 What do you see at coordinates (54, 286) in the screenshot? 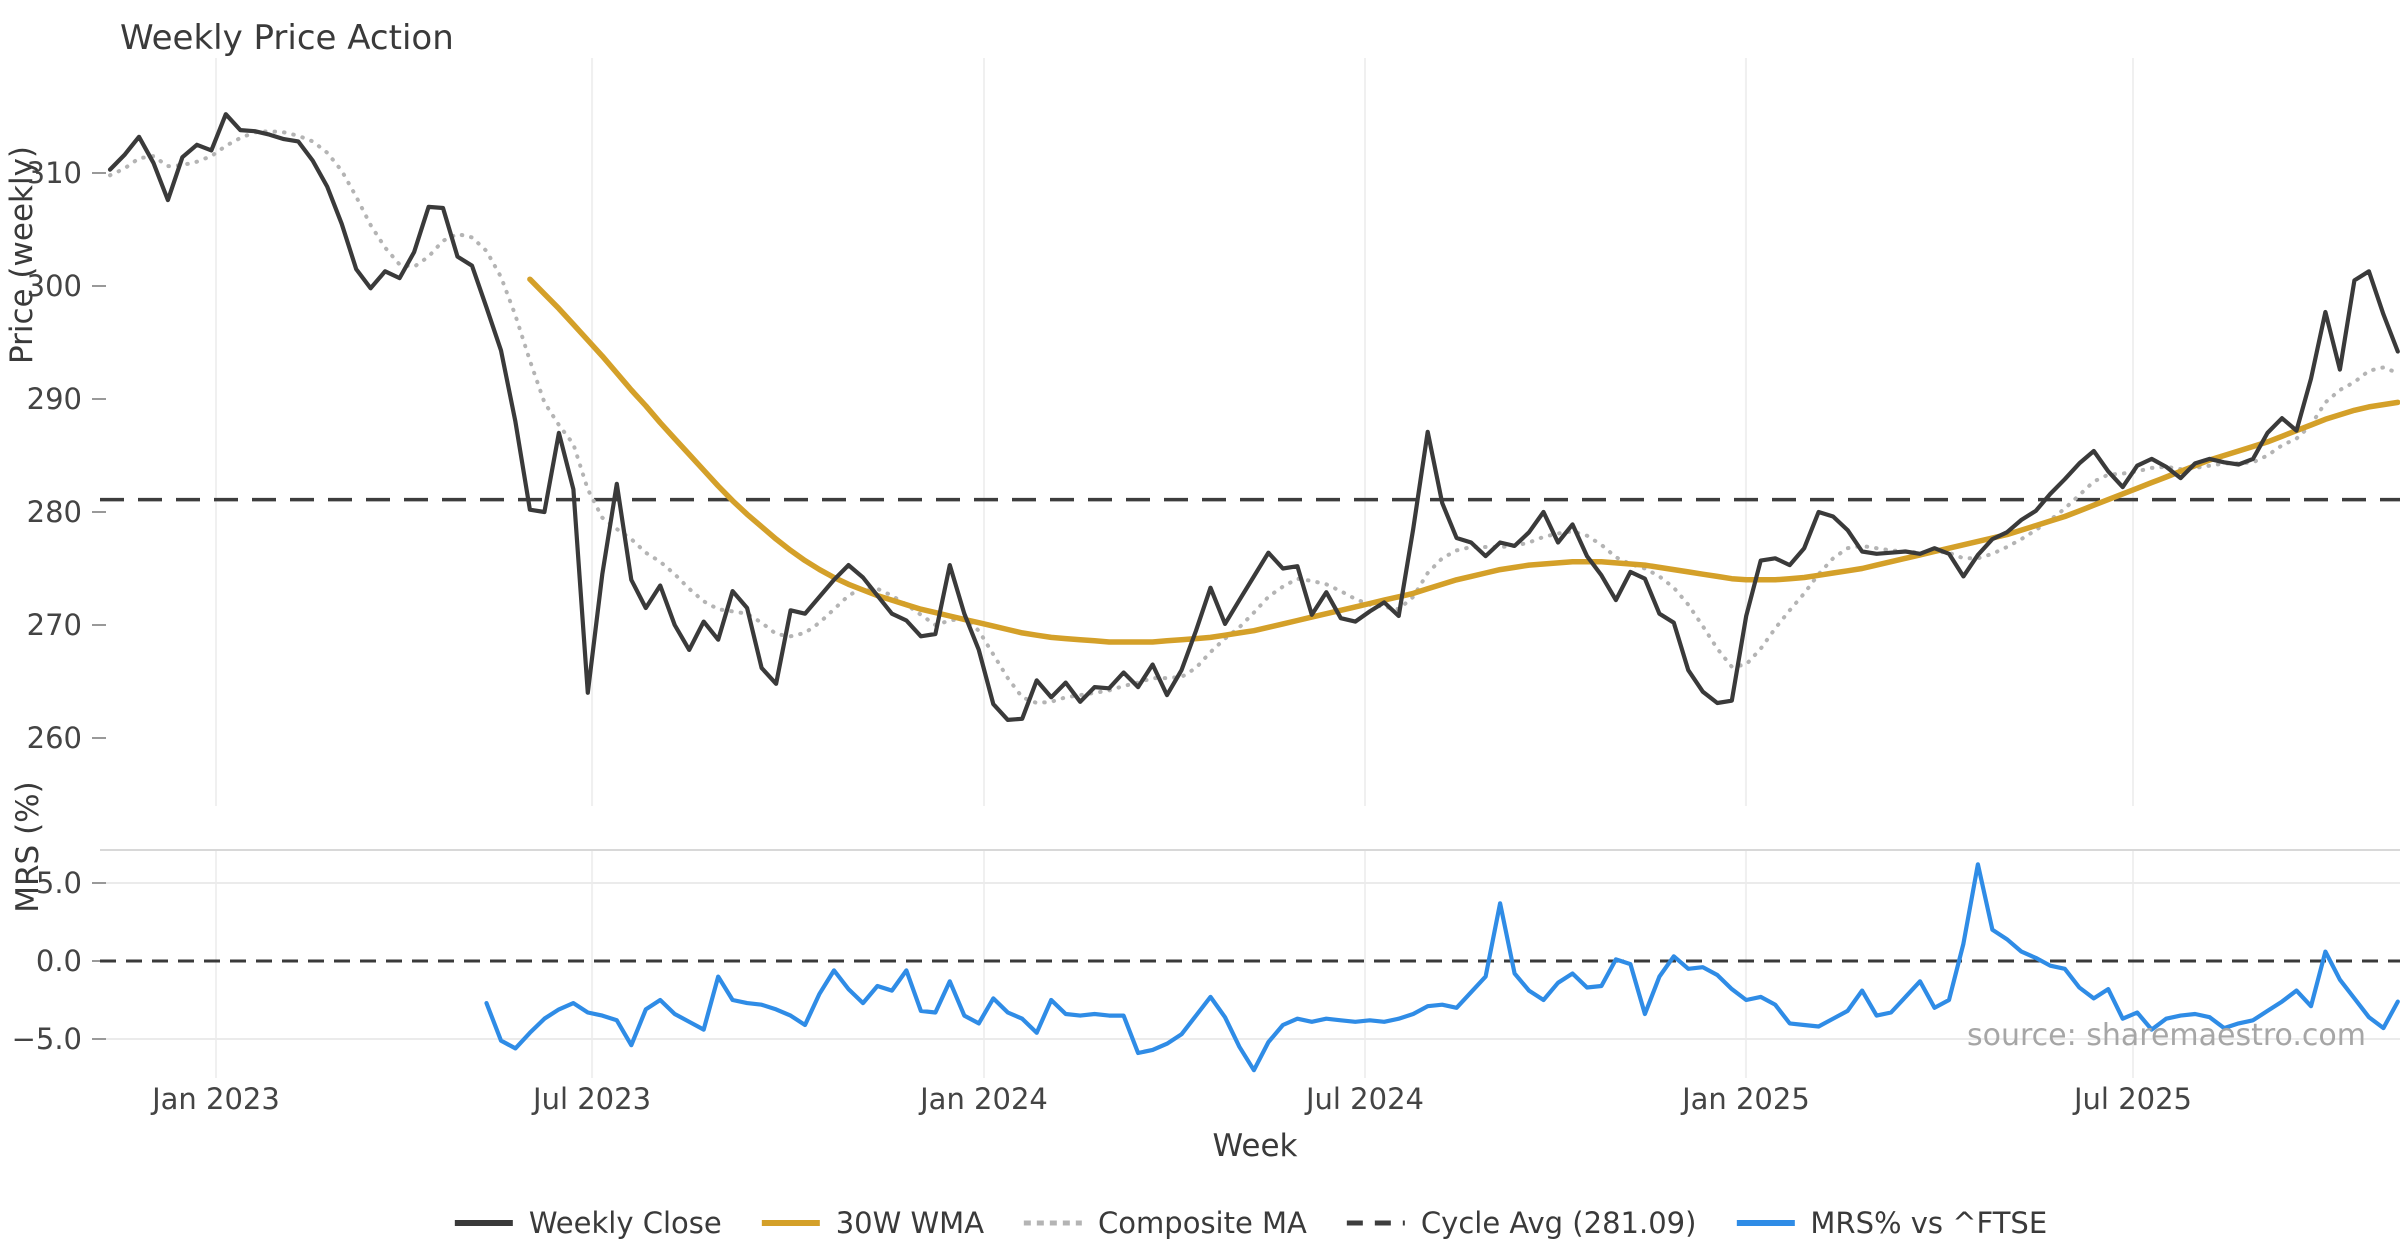
I see `price-ytick-300: 300` at bounding box center [54, 286].